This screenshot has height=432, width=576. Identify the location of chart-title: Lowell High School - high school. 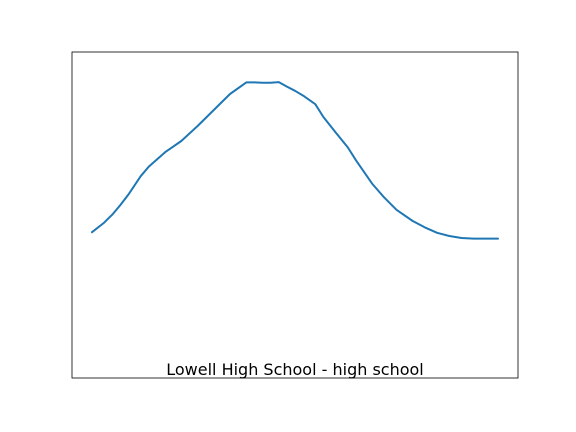
(295, 369).